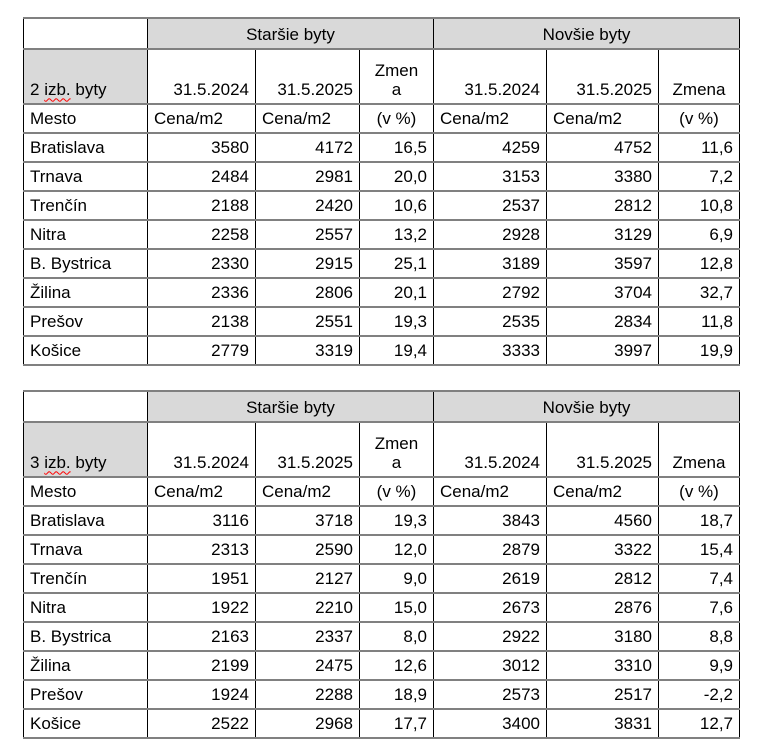 This screenshot has width=762, height=747. Describe the element at coordinates (602, 520) in the screenshot. I see `price-cell: 4560` at that location.